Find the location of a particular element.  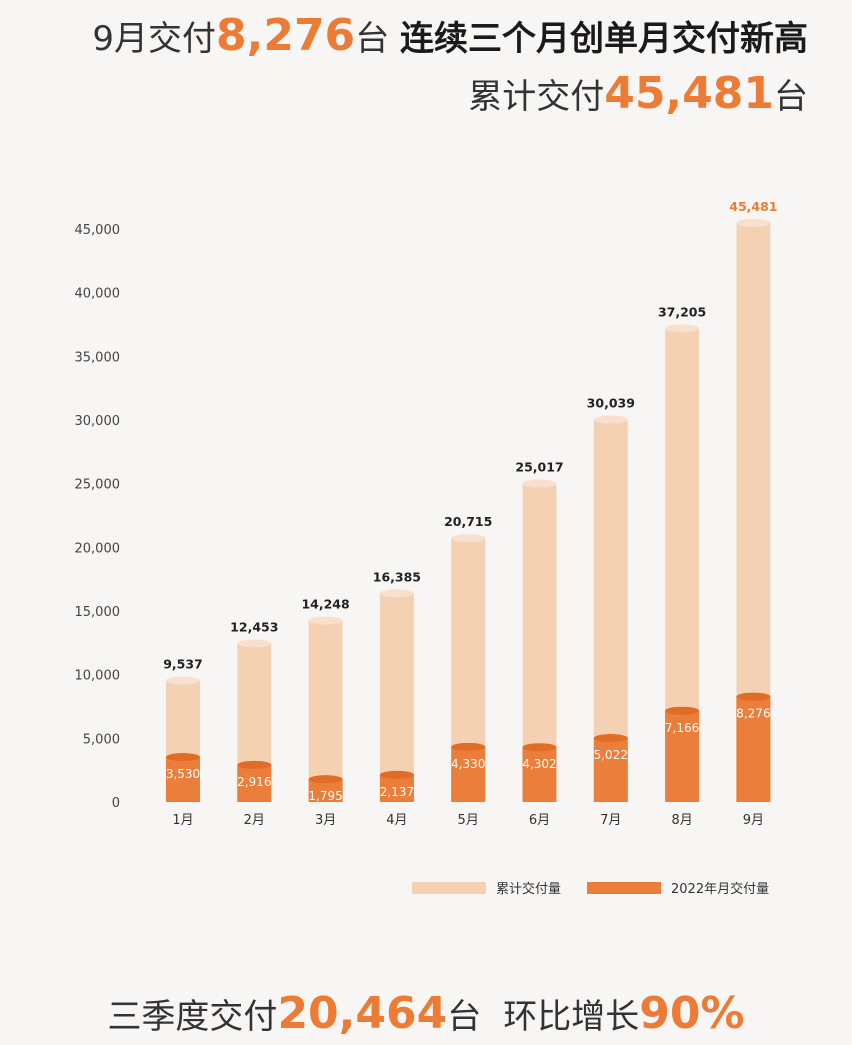

cumulative-value-label: 30,039 is located at coordinates (611, 403).